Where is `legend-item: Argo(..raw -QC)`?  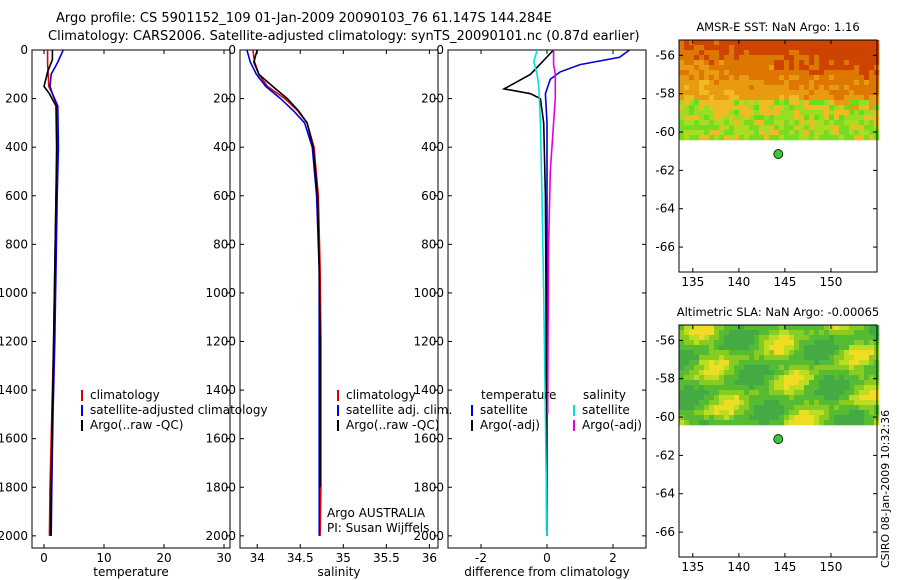 legend-item: Argo(..raw -QC) is located at coordinates (392, 425).